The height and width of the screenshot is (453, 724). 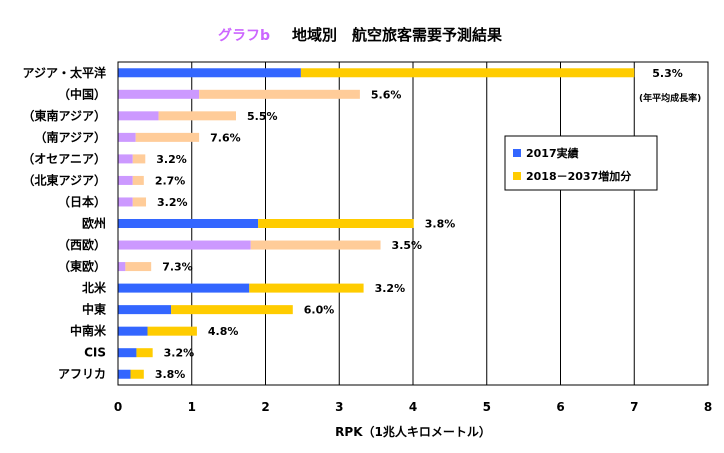 I want to click on x-tick-label: 1, so click(x=192, y=407).